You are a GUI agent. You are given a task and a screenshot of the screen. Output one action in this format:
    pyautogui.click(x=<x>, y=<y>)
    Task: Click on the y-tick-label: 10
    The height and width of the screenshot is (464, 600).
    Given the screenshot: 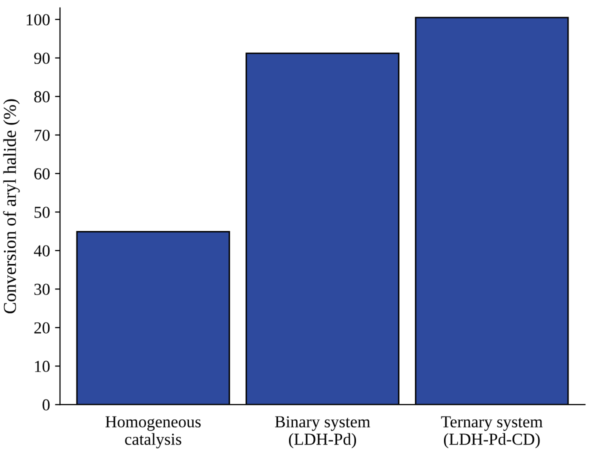 What is the action you would take?
    pyautogui.click(x=42, y=366)
    